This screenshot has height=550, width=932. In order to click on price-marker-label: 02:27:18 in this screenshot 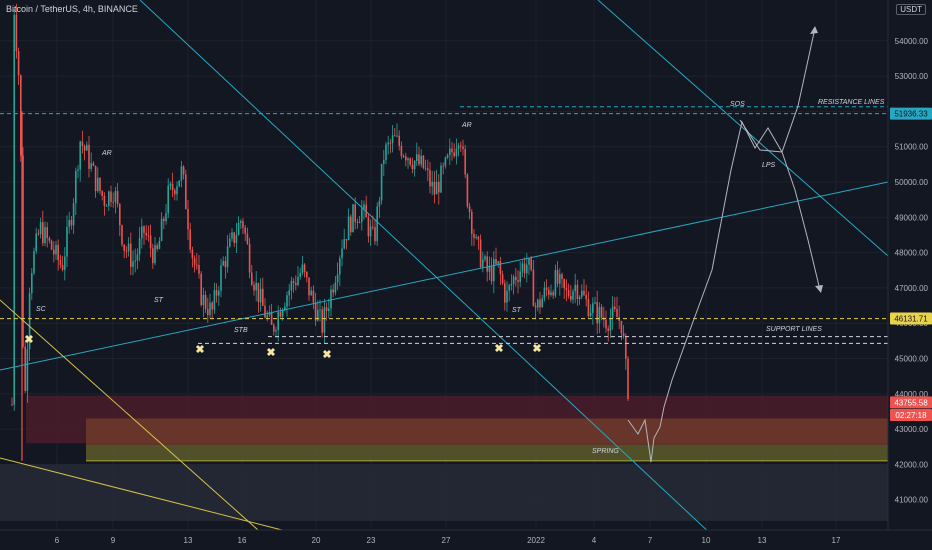, I will do `click(911, 415)`.